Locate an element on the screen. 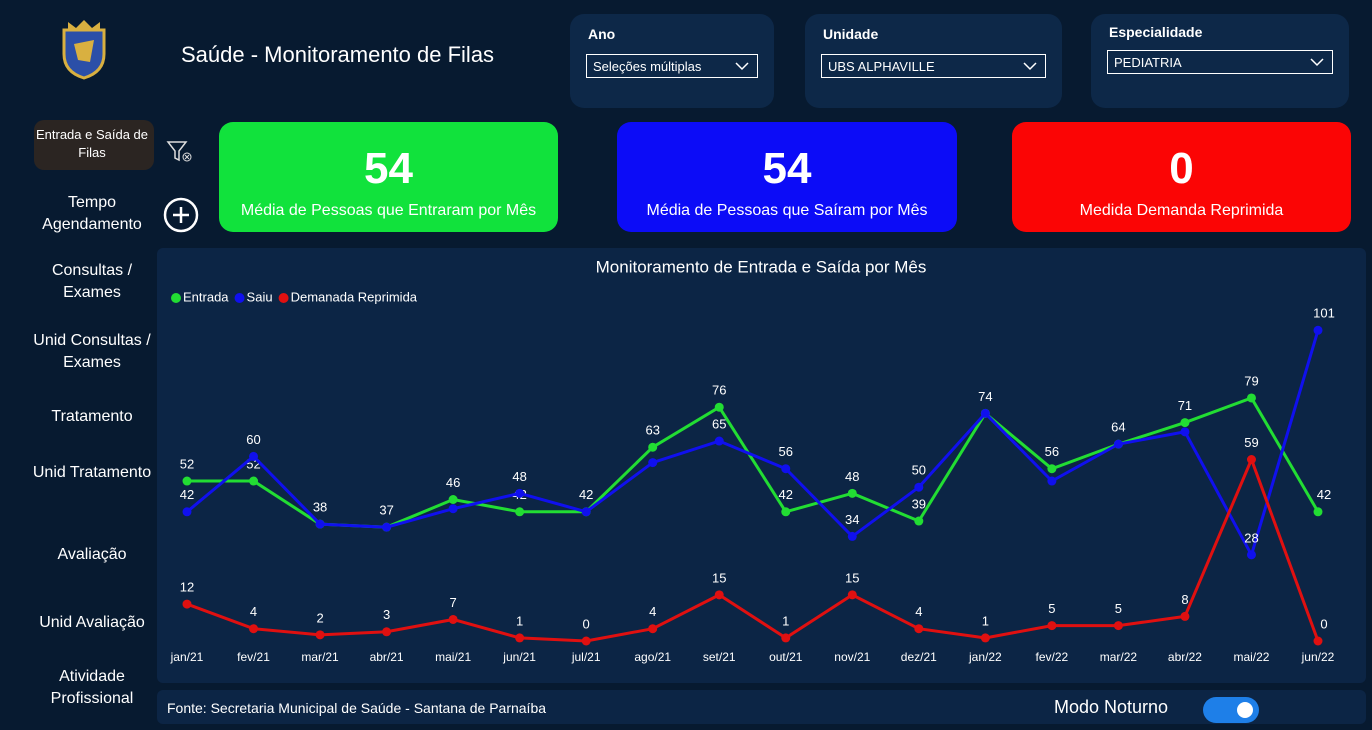 The width and height of the screenshot is (1372, 730). data-label: 34 is located at coordinates (852, 519).